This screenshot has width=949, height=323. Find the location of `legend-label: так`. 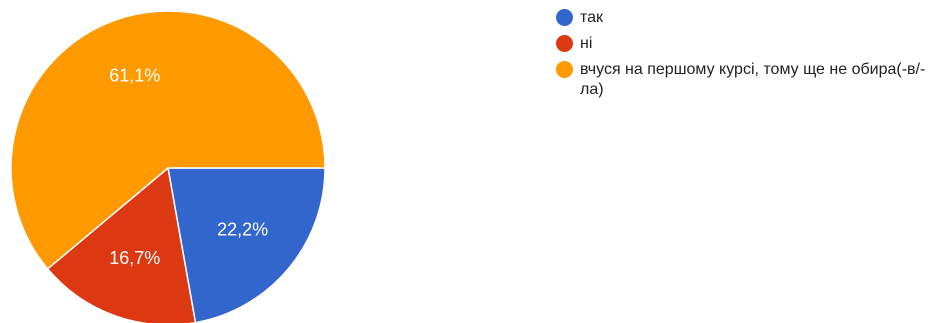

legend-label: так is located at coordinates (592, 17).